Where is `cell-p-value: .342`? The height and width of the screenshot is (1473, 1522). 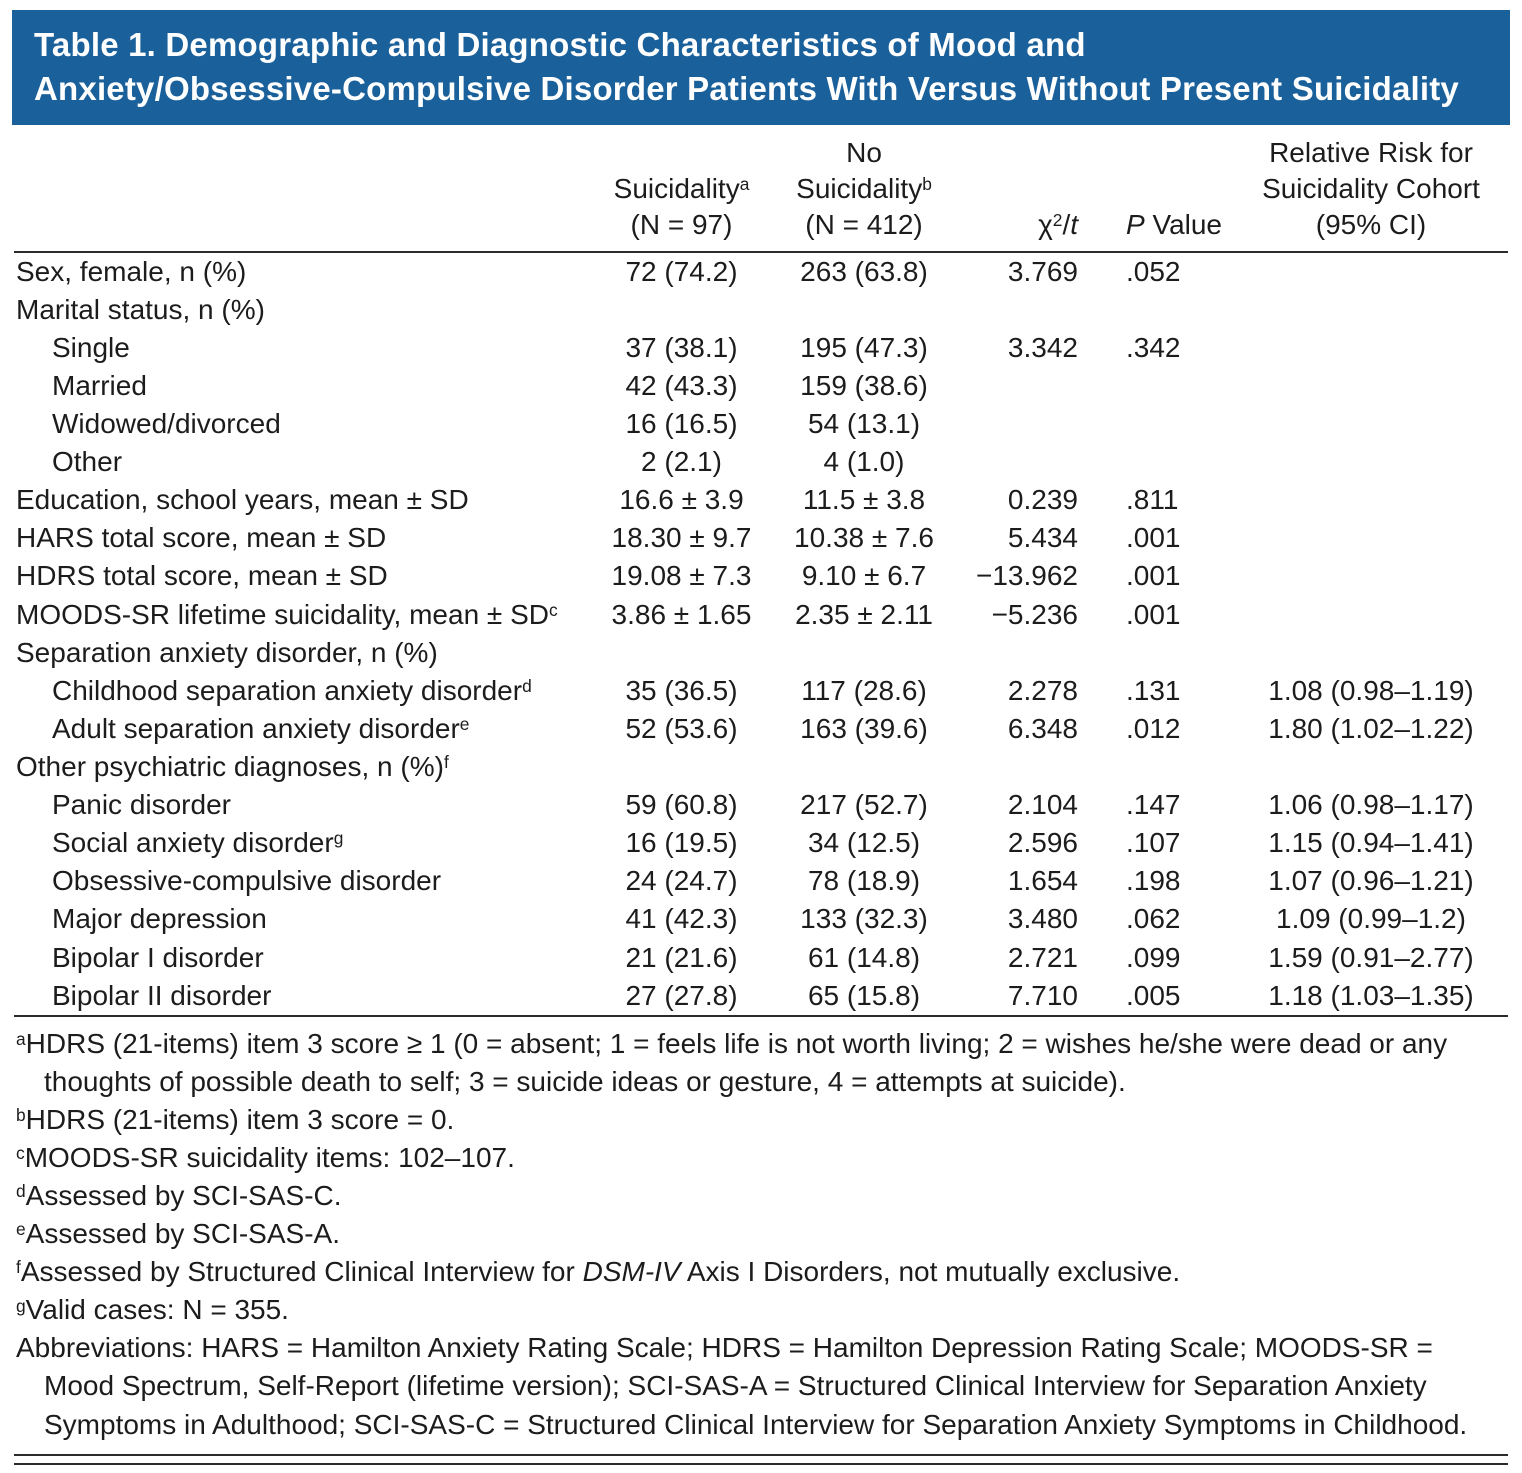
cell-p-value: .342 is located at coordinates (1153, 347).